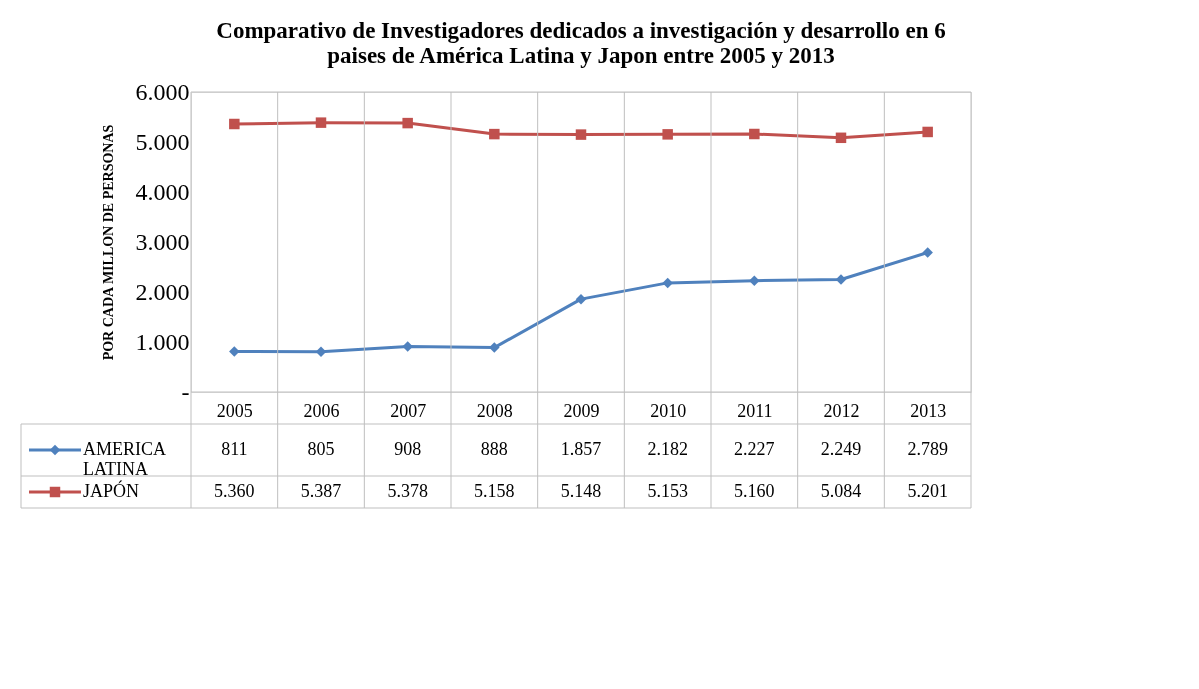 The height and width of the screenshot is (689, 1199). I want to click on y-tick-label: 6.000, so click(162, 91).